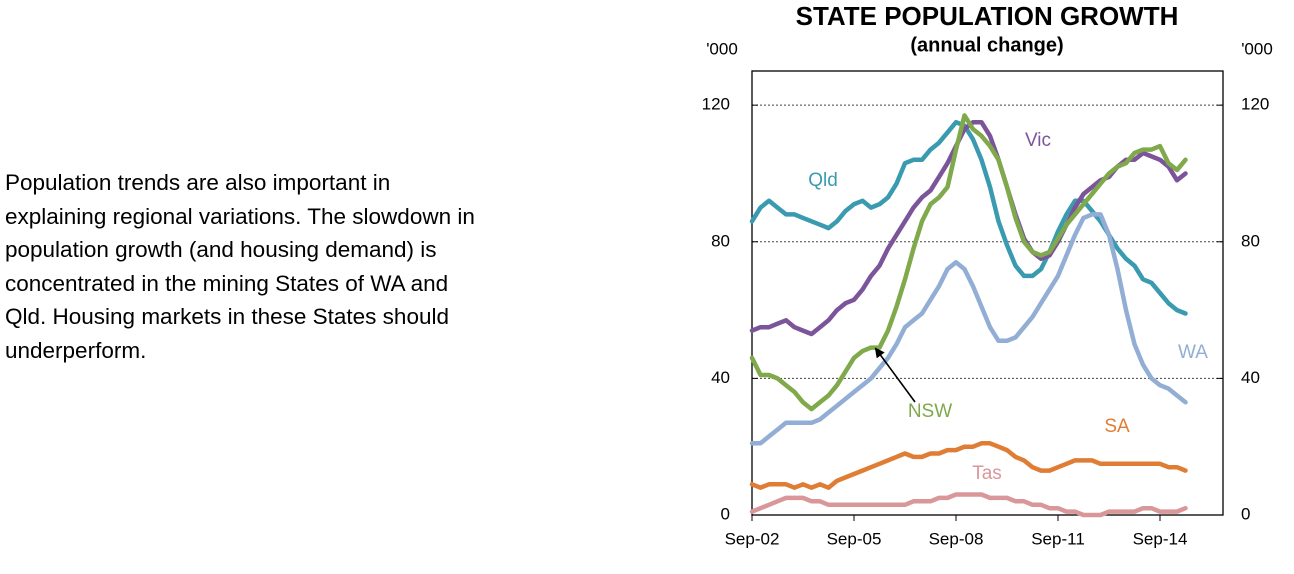  What do you see at coordinates (1255, 104) in the screenshot?
I see `y2-tick-label: 120` at bounding box center [1255, 104].